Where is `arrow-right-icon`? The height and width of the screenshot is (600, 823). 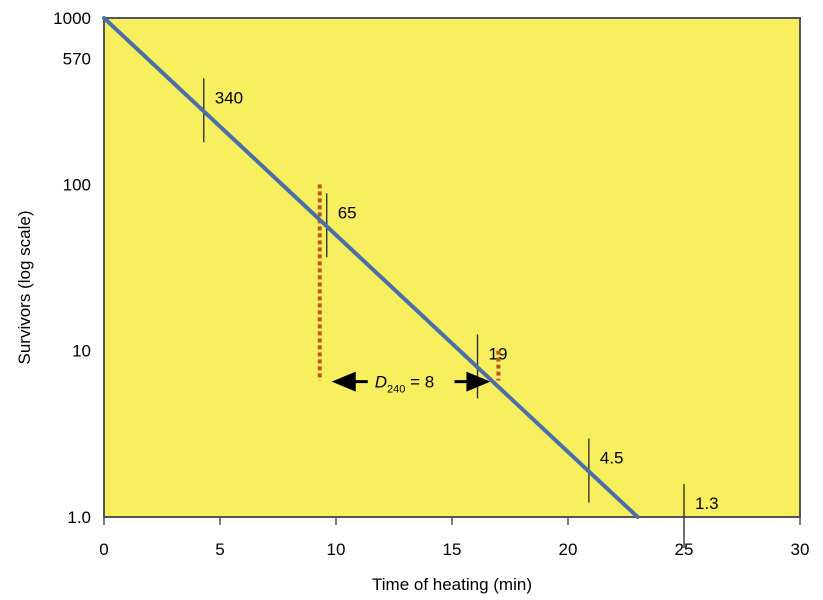 arrow-right-icon is located at coordinates (478, 381).